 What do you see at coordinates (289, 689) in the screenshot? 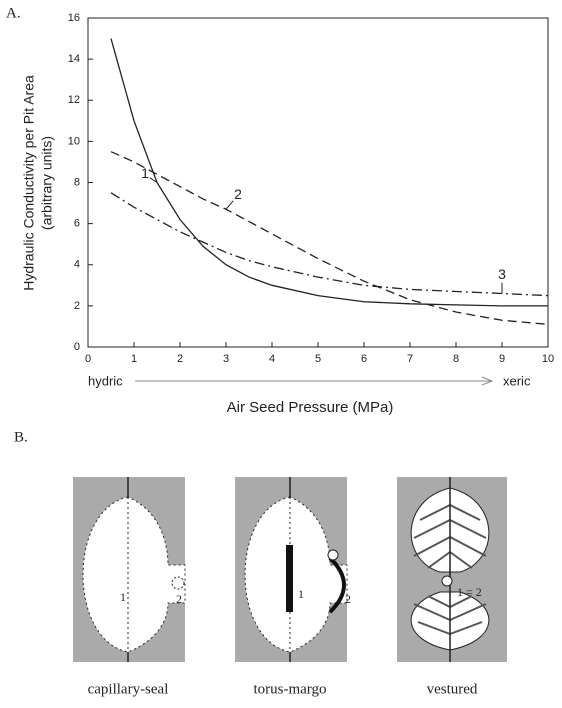
I see `pit-label: torus-margo` at bounding box center [289, 689].